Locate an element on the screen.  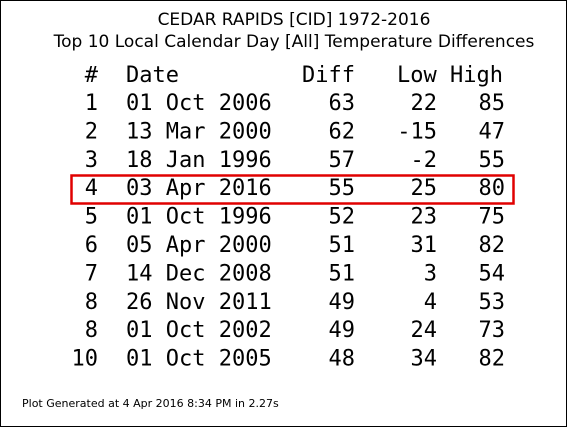
column-header: # is located at coordinates (92, 75).